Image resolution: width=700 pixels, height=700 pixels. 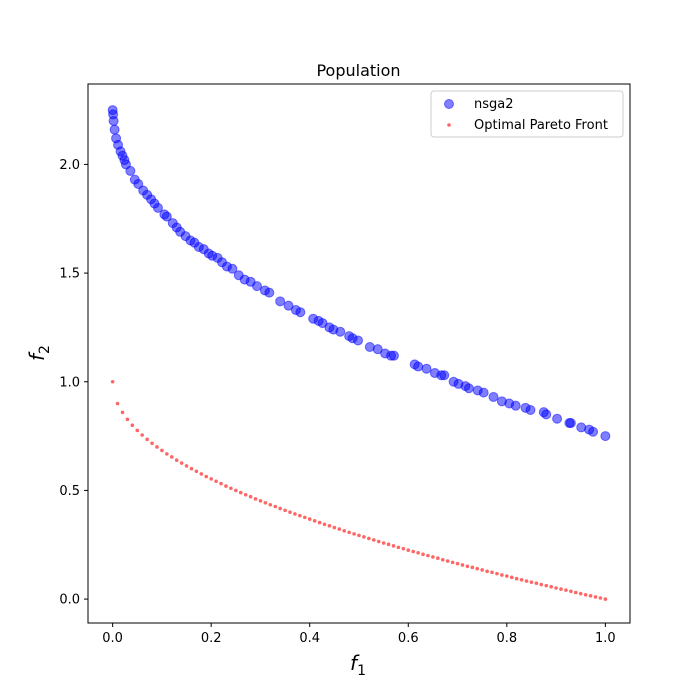 I want to click on legend: nsga2 Optimal Pareto Front, so click(x=527, y=114).